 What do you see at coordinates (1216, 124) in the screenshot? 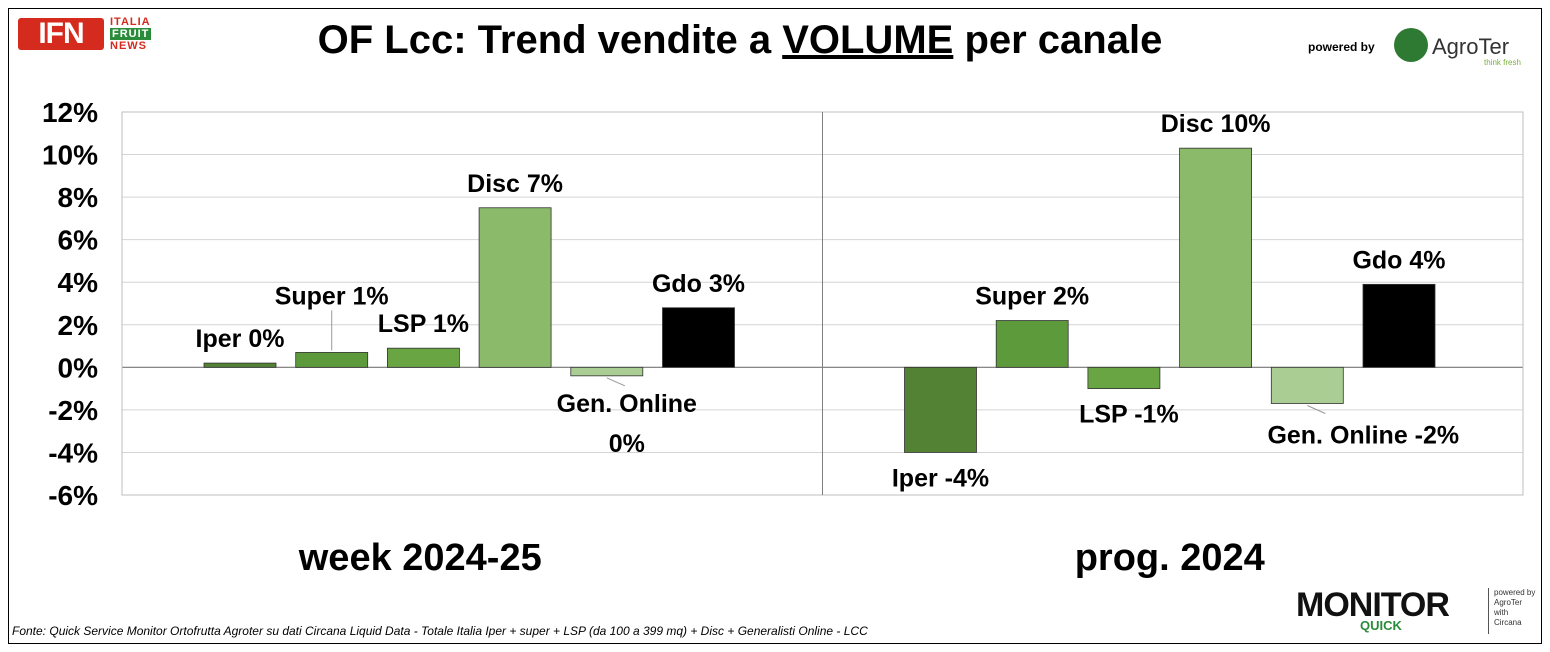
I see `data-label: Disc 10%` at bounding box center [1216, 124].